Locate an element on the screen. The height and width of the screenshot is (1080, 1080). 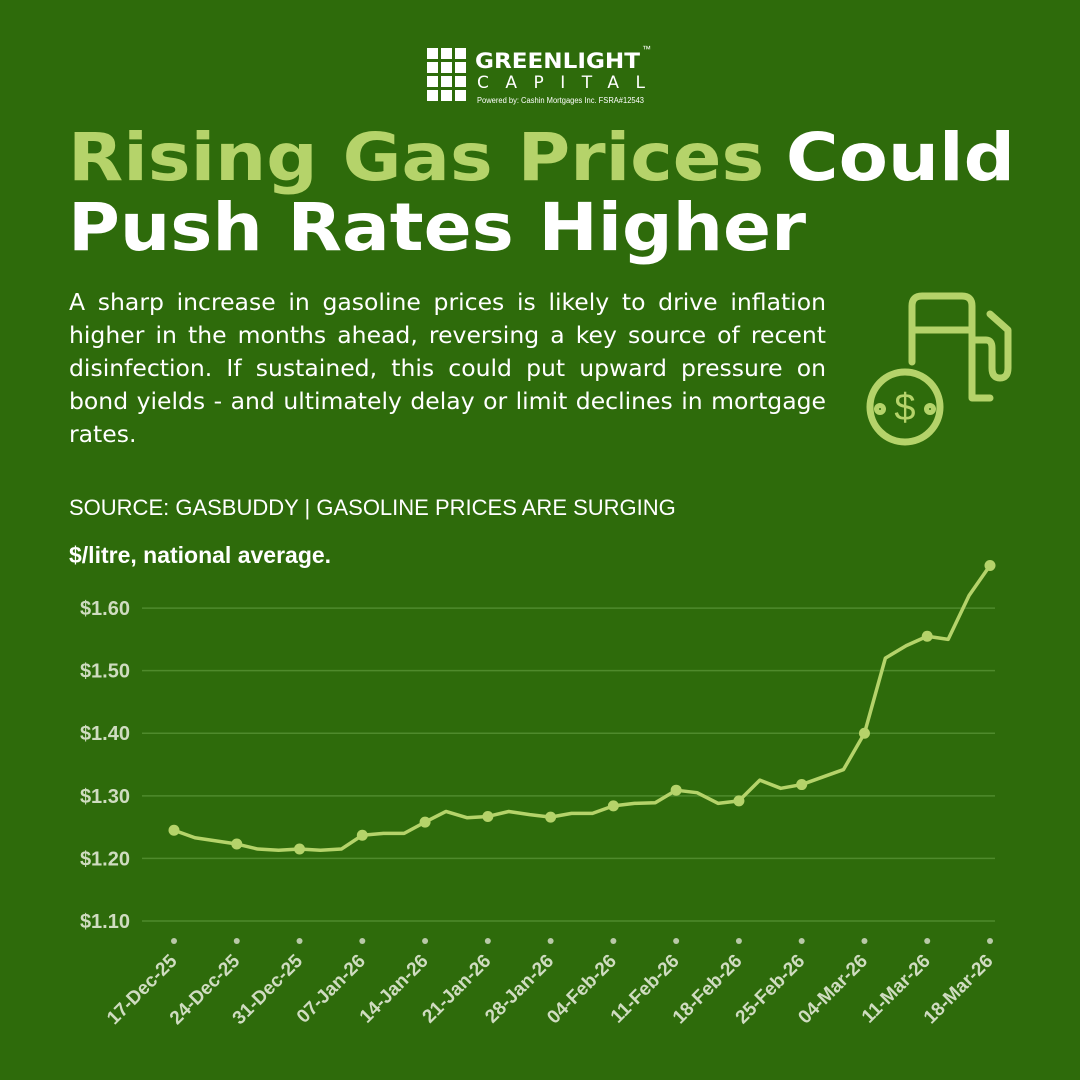
trademark: ™ is located at coordinates (646, 49).